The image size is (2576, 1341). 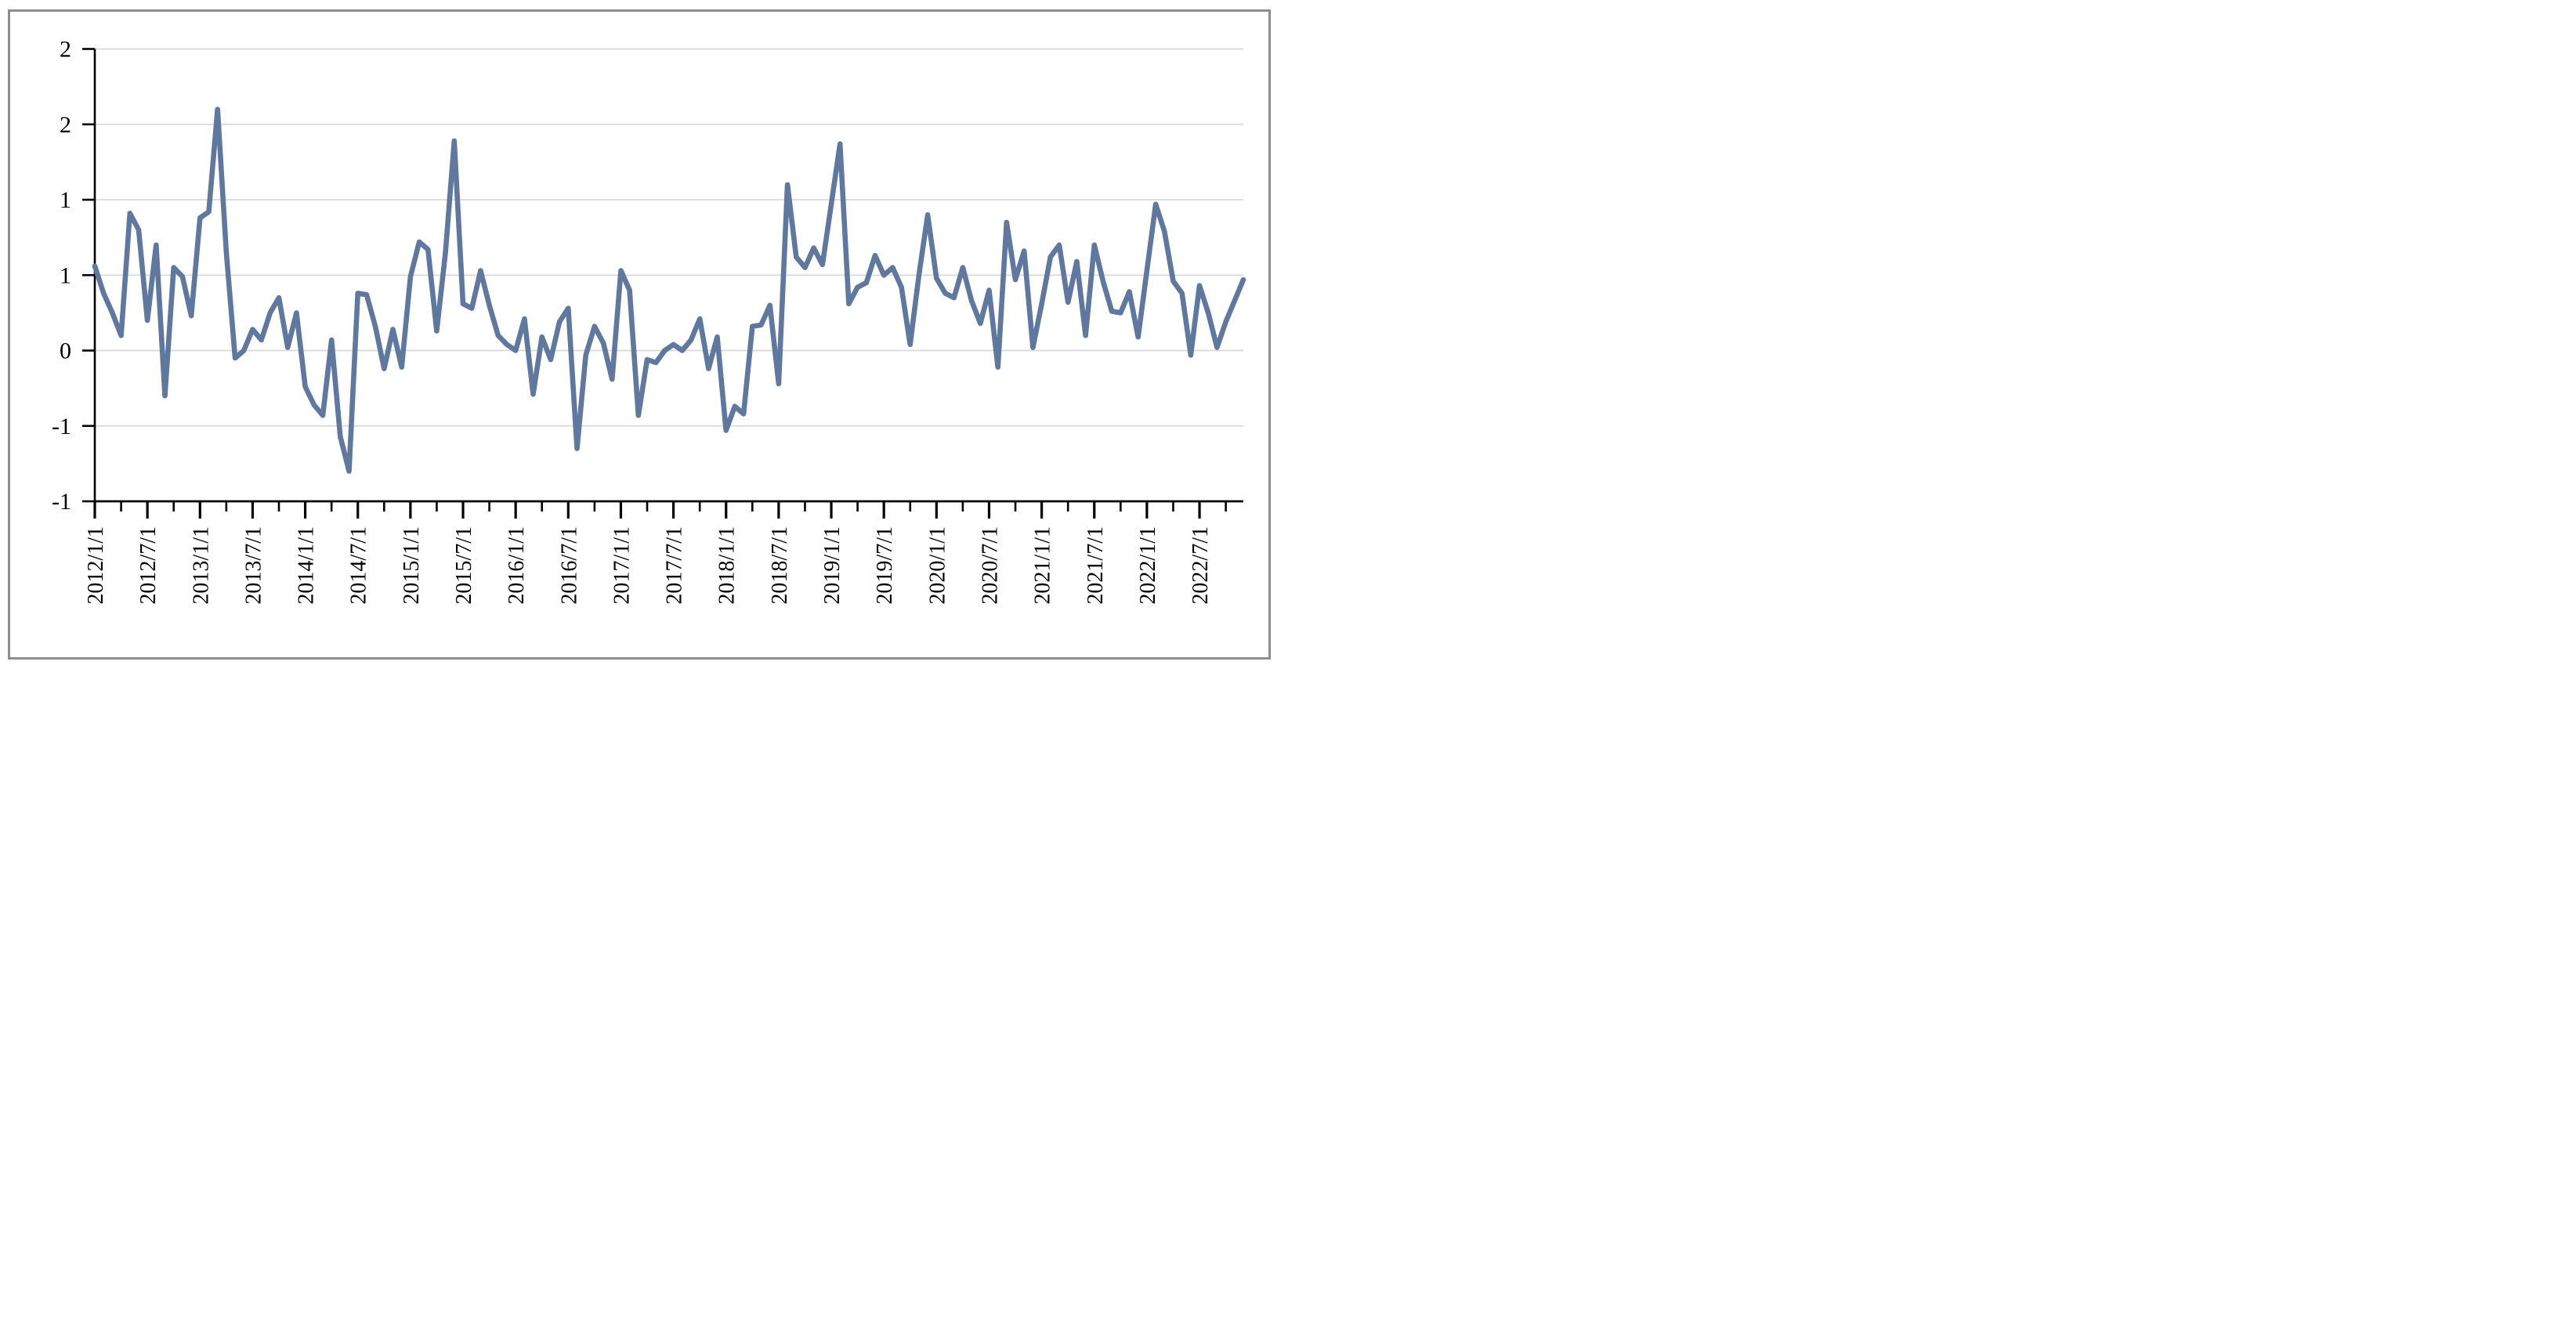 I want to click on x-axis-tick-label: 2012/1/1, so click(x=96, y=565).